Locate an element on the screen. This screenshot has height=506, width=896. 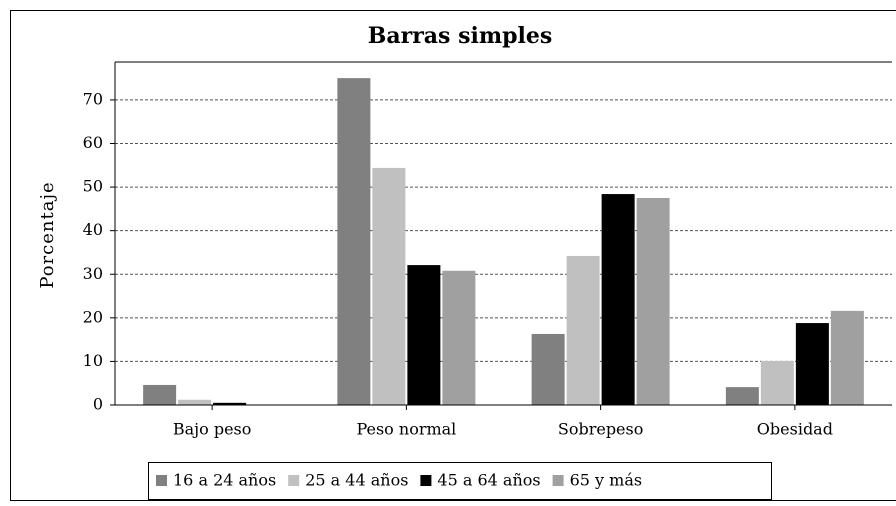
y-tick-label: 40 is located at coordinates (93, 229).